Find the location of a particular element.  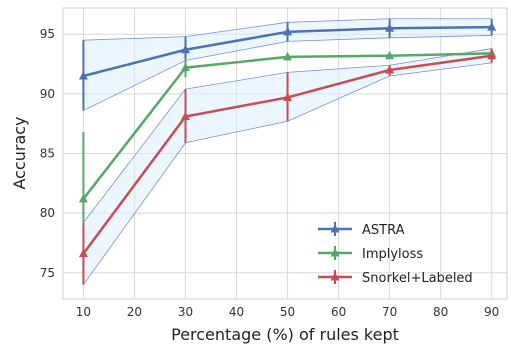

x-tick-label: 70 is located at coordinates (389, 312).